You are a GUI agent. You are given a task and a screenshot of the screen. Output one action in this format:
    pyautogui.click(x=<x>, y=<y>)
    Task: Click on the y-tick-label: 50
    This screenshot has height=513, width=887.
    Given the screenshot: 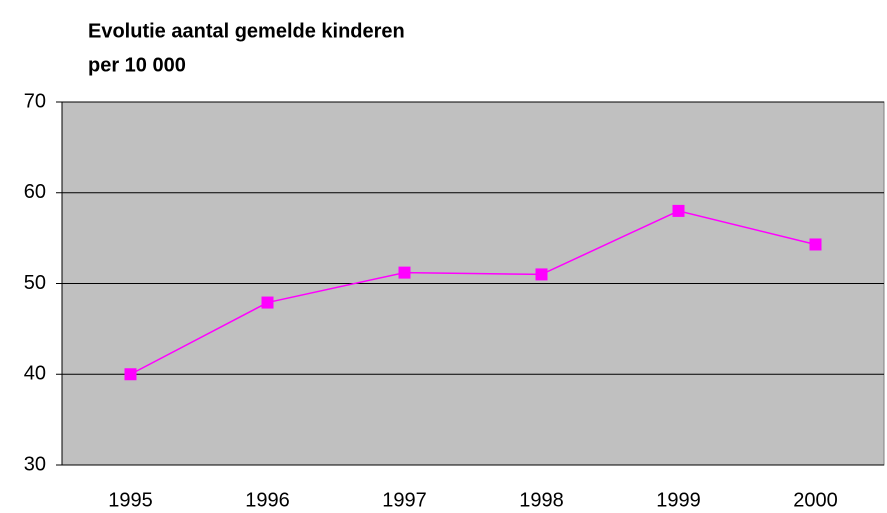 What is the action you would take?
    pyautogui.click(x=35, y=283)
    